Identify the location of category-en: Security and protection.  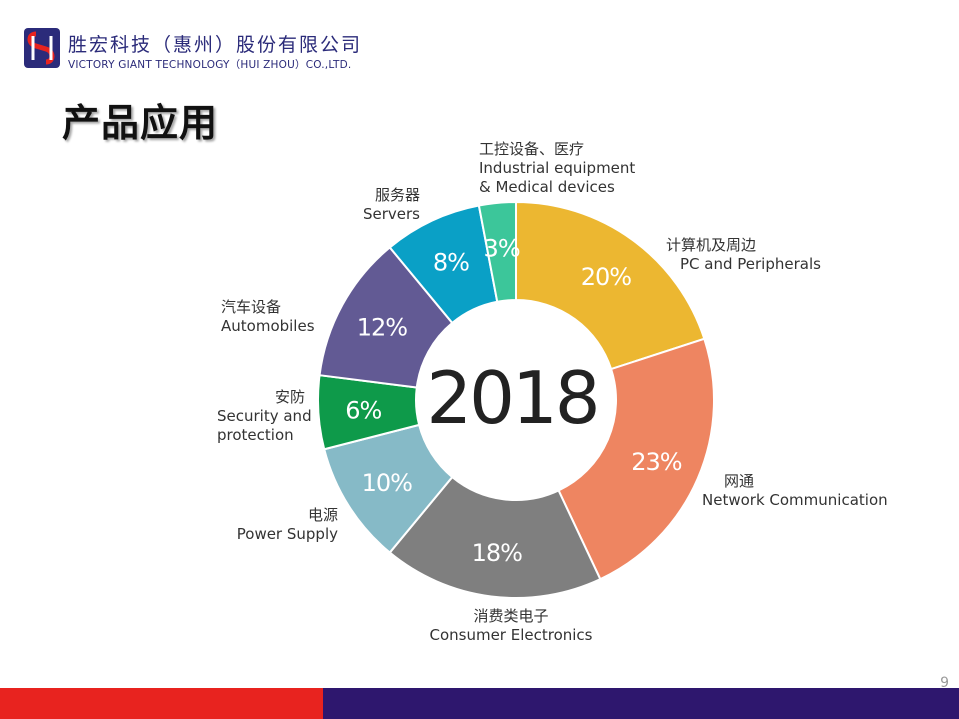
(264, 425).